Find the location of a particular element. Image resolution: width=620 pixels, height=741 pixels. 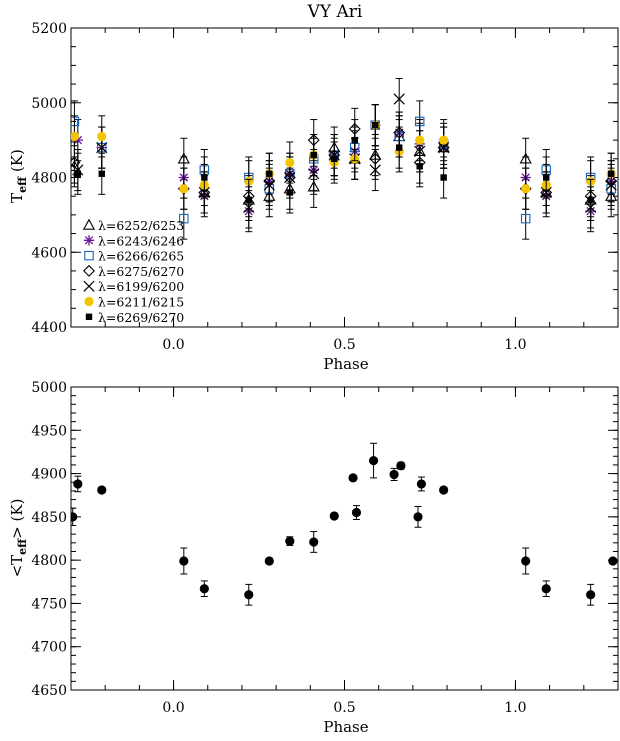

legend-item: λ=6275/6270 is located at coordinates (133, 271).